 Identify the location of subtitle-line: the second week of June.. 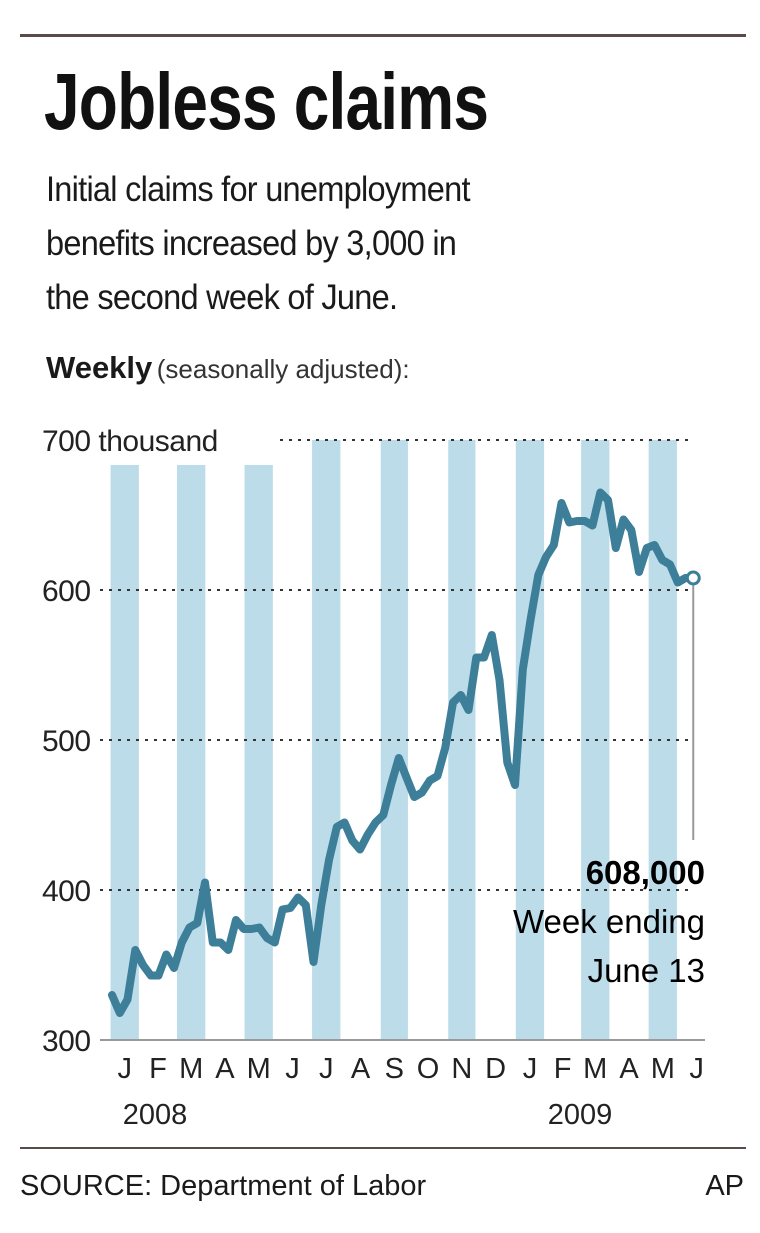
(222, 297).